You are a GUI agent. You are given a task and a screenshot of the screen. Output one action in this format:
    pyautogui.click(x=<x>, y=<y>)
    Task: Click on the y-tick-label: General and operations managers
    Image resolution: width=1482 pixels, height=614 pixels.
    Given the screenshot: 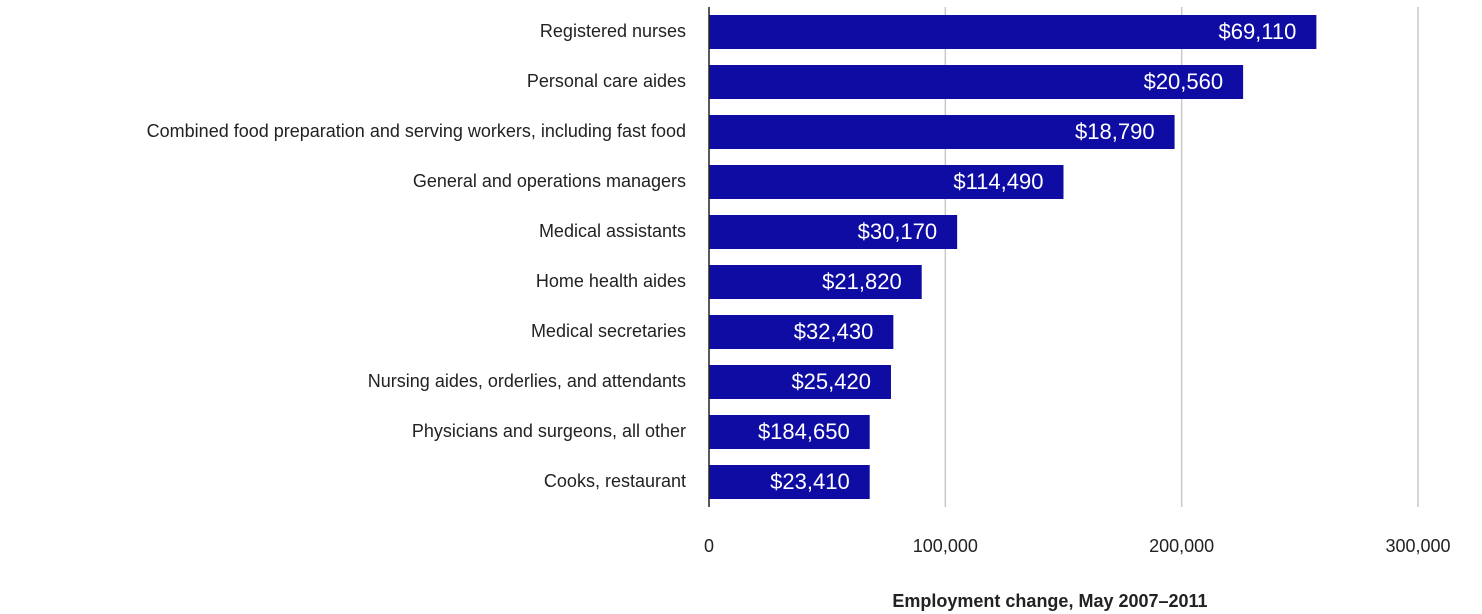 What is the action you would take?
    pyautogui.click(x=549, y=181)
    